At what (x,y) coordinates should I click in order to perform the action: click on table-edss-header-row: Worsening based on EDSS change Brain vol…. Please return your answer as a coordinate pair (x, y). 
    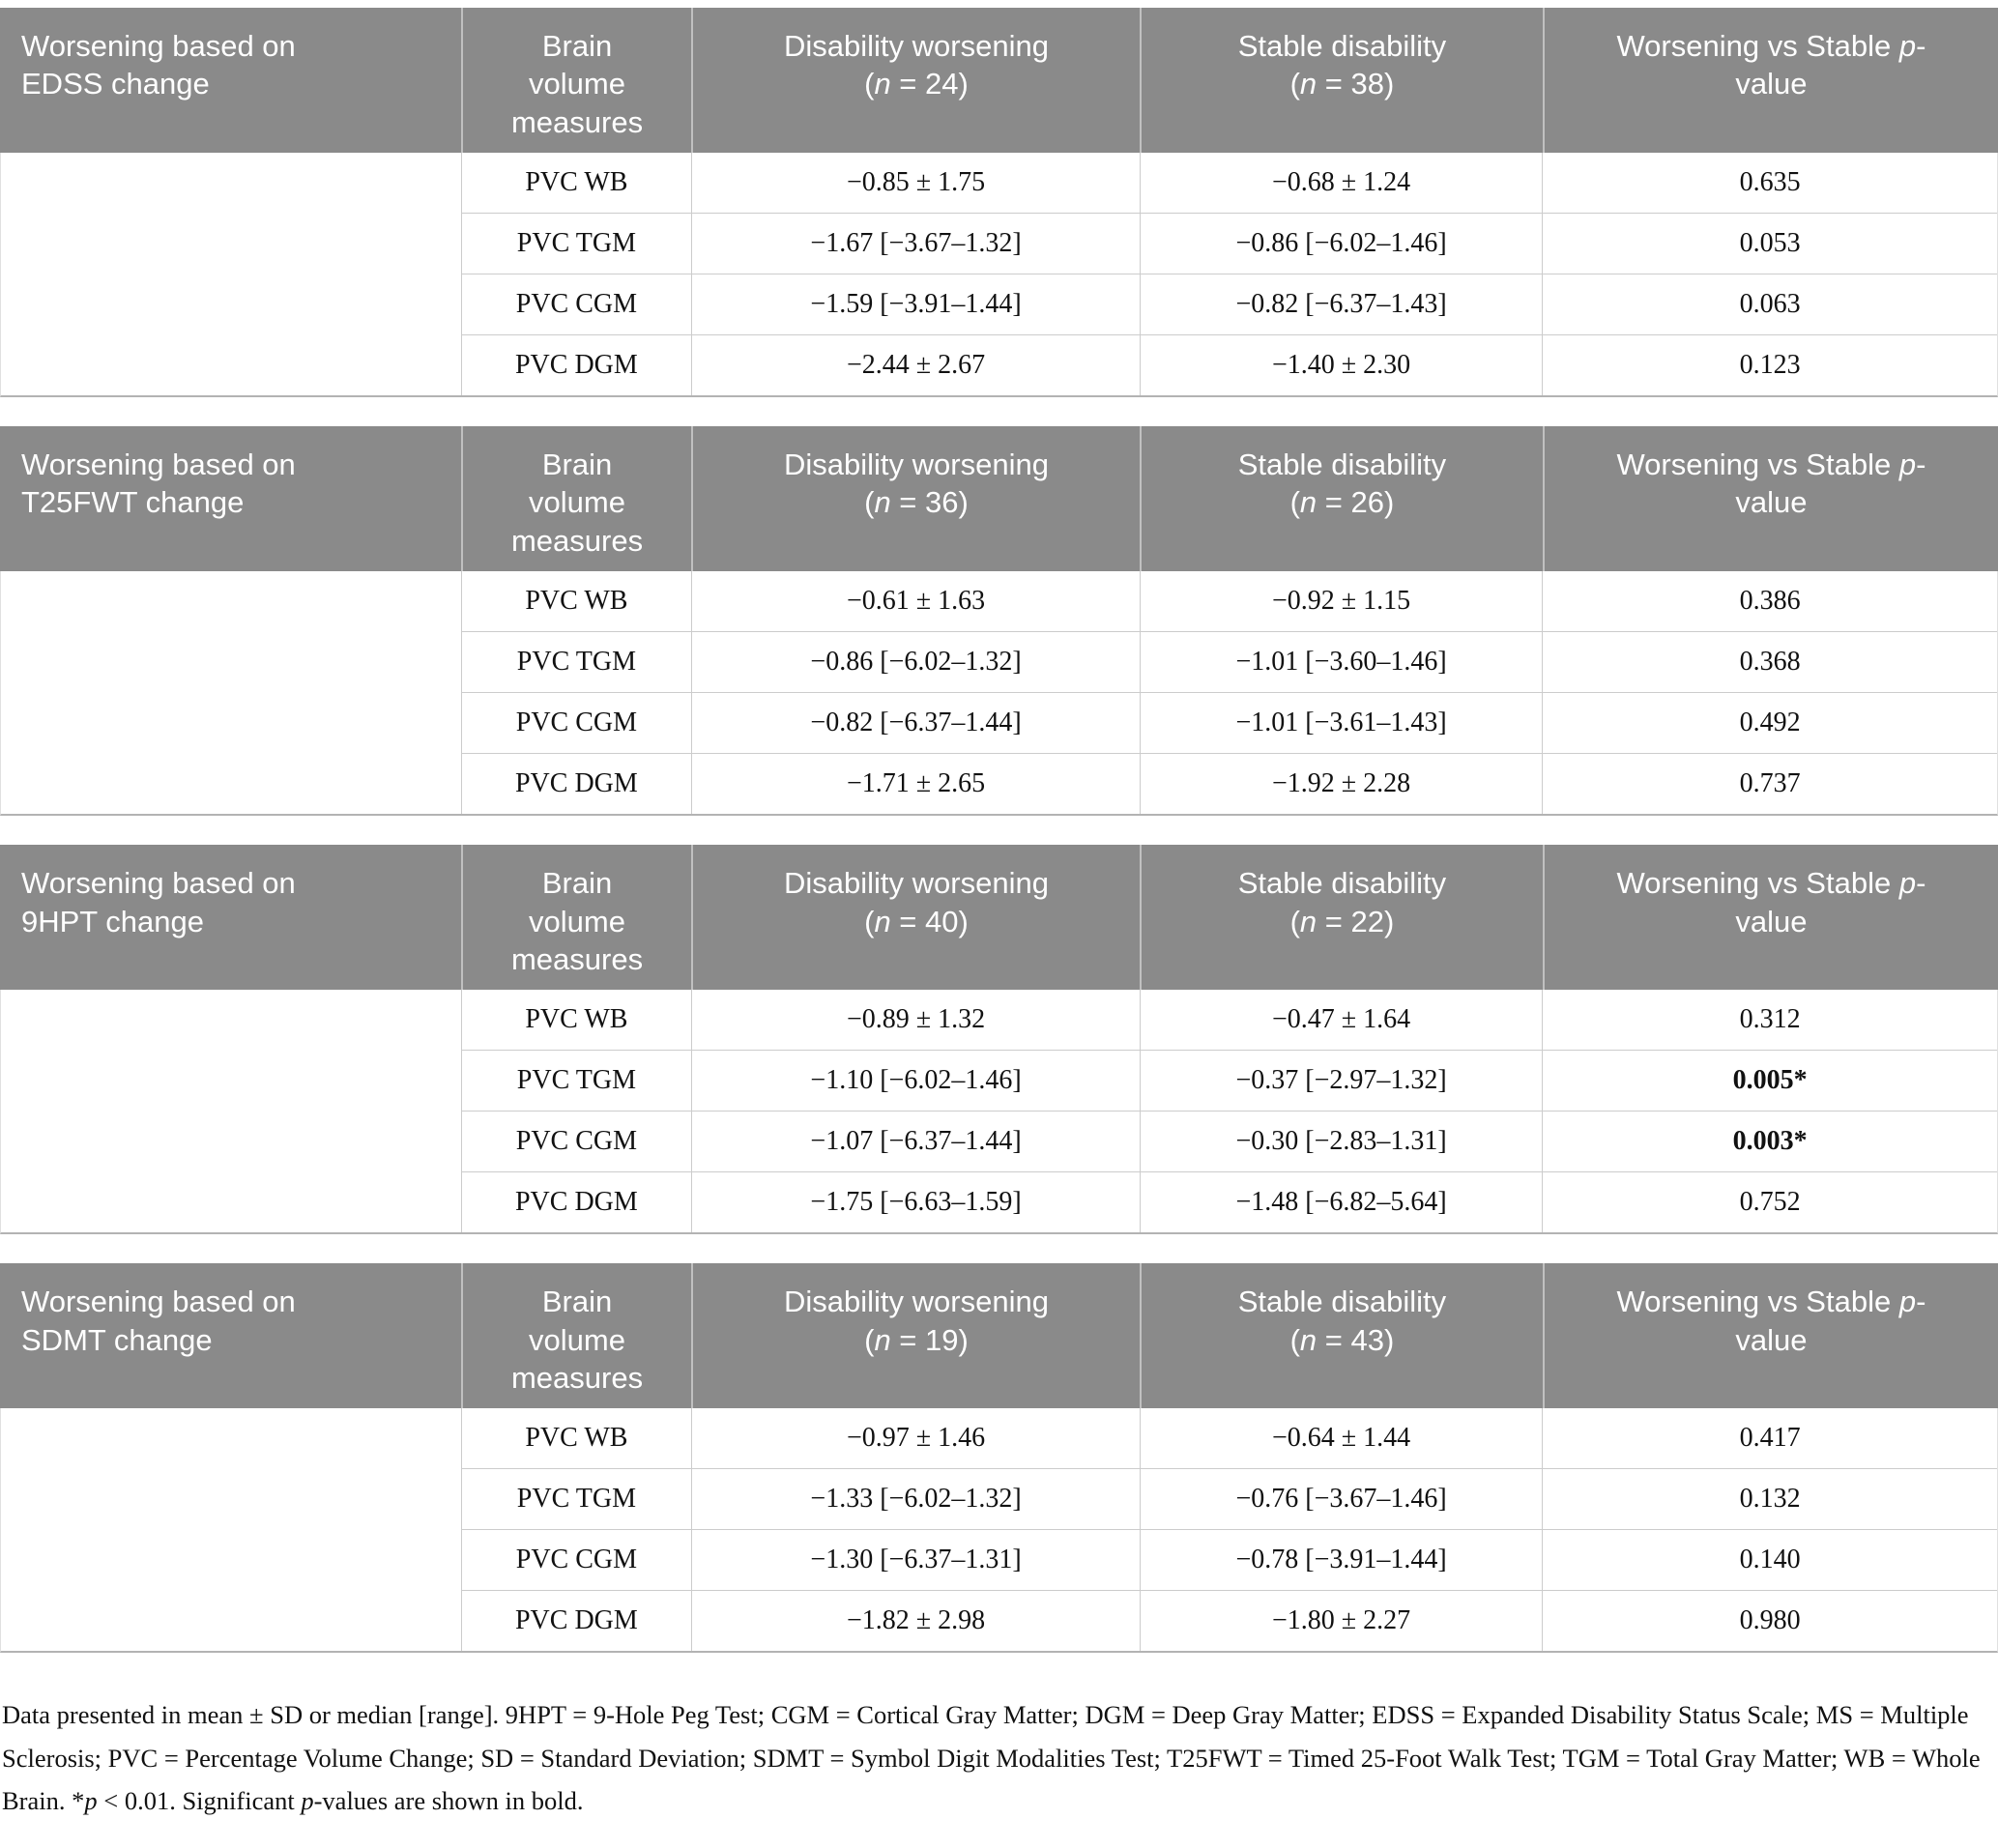
    Looking at the image, I should click on (999, 81).